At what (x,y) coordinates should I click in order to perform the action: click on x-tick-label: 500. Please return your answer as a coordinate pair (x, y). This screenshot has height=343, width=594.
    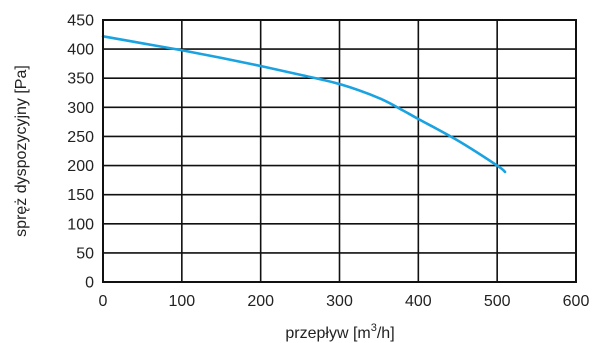
    Looking at the image, I should click on (497, 301).